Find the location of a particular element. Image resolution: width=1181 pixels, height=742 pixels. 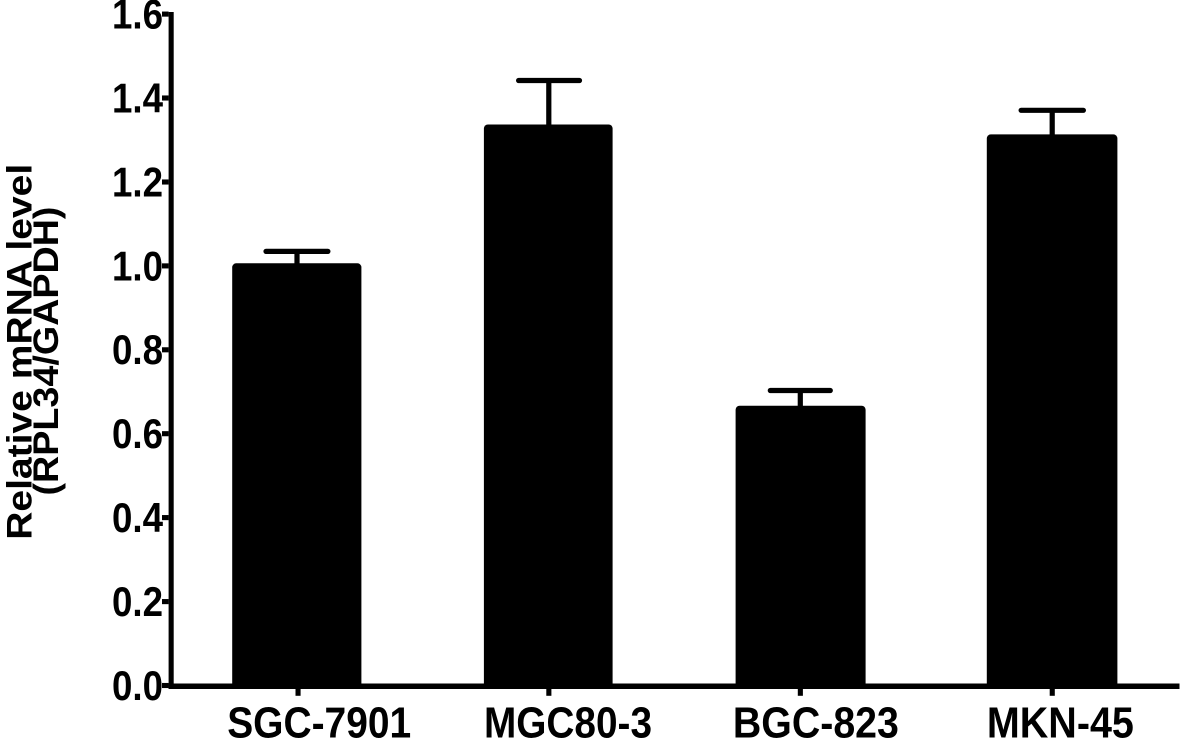

svg-text: SGC-7901 is located at coordinates (319, 720).